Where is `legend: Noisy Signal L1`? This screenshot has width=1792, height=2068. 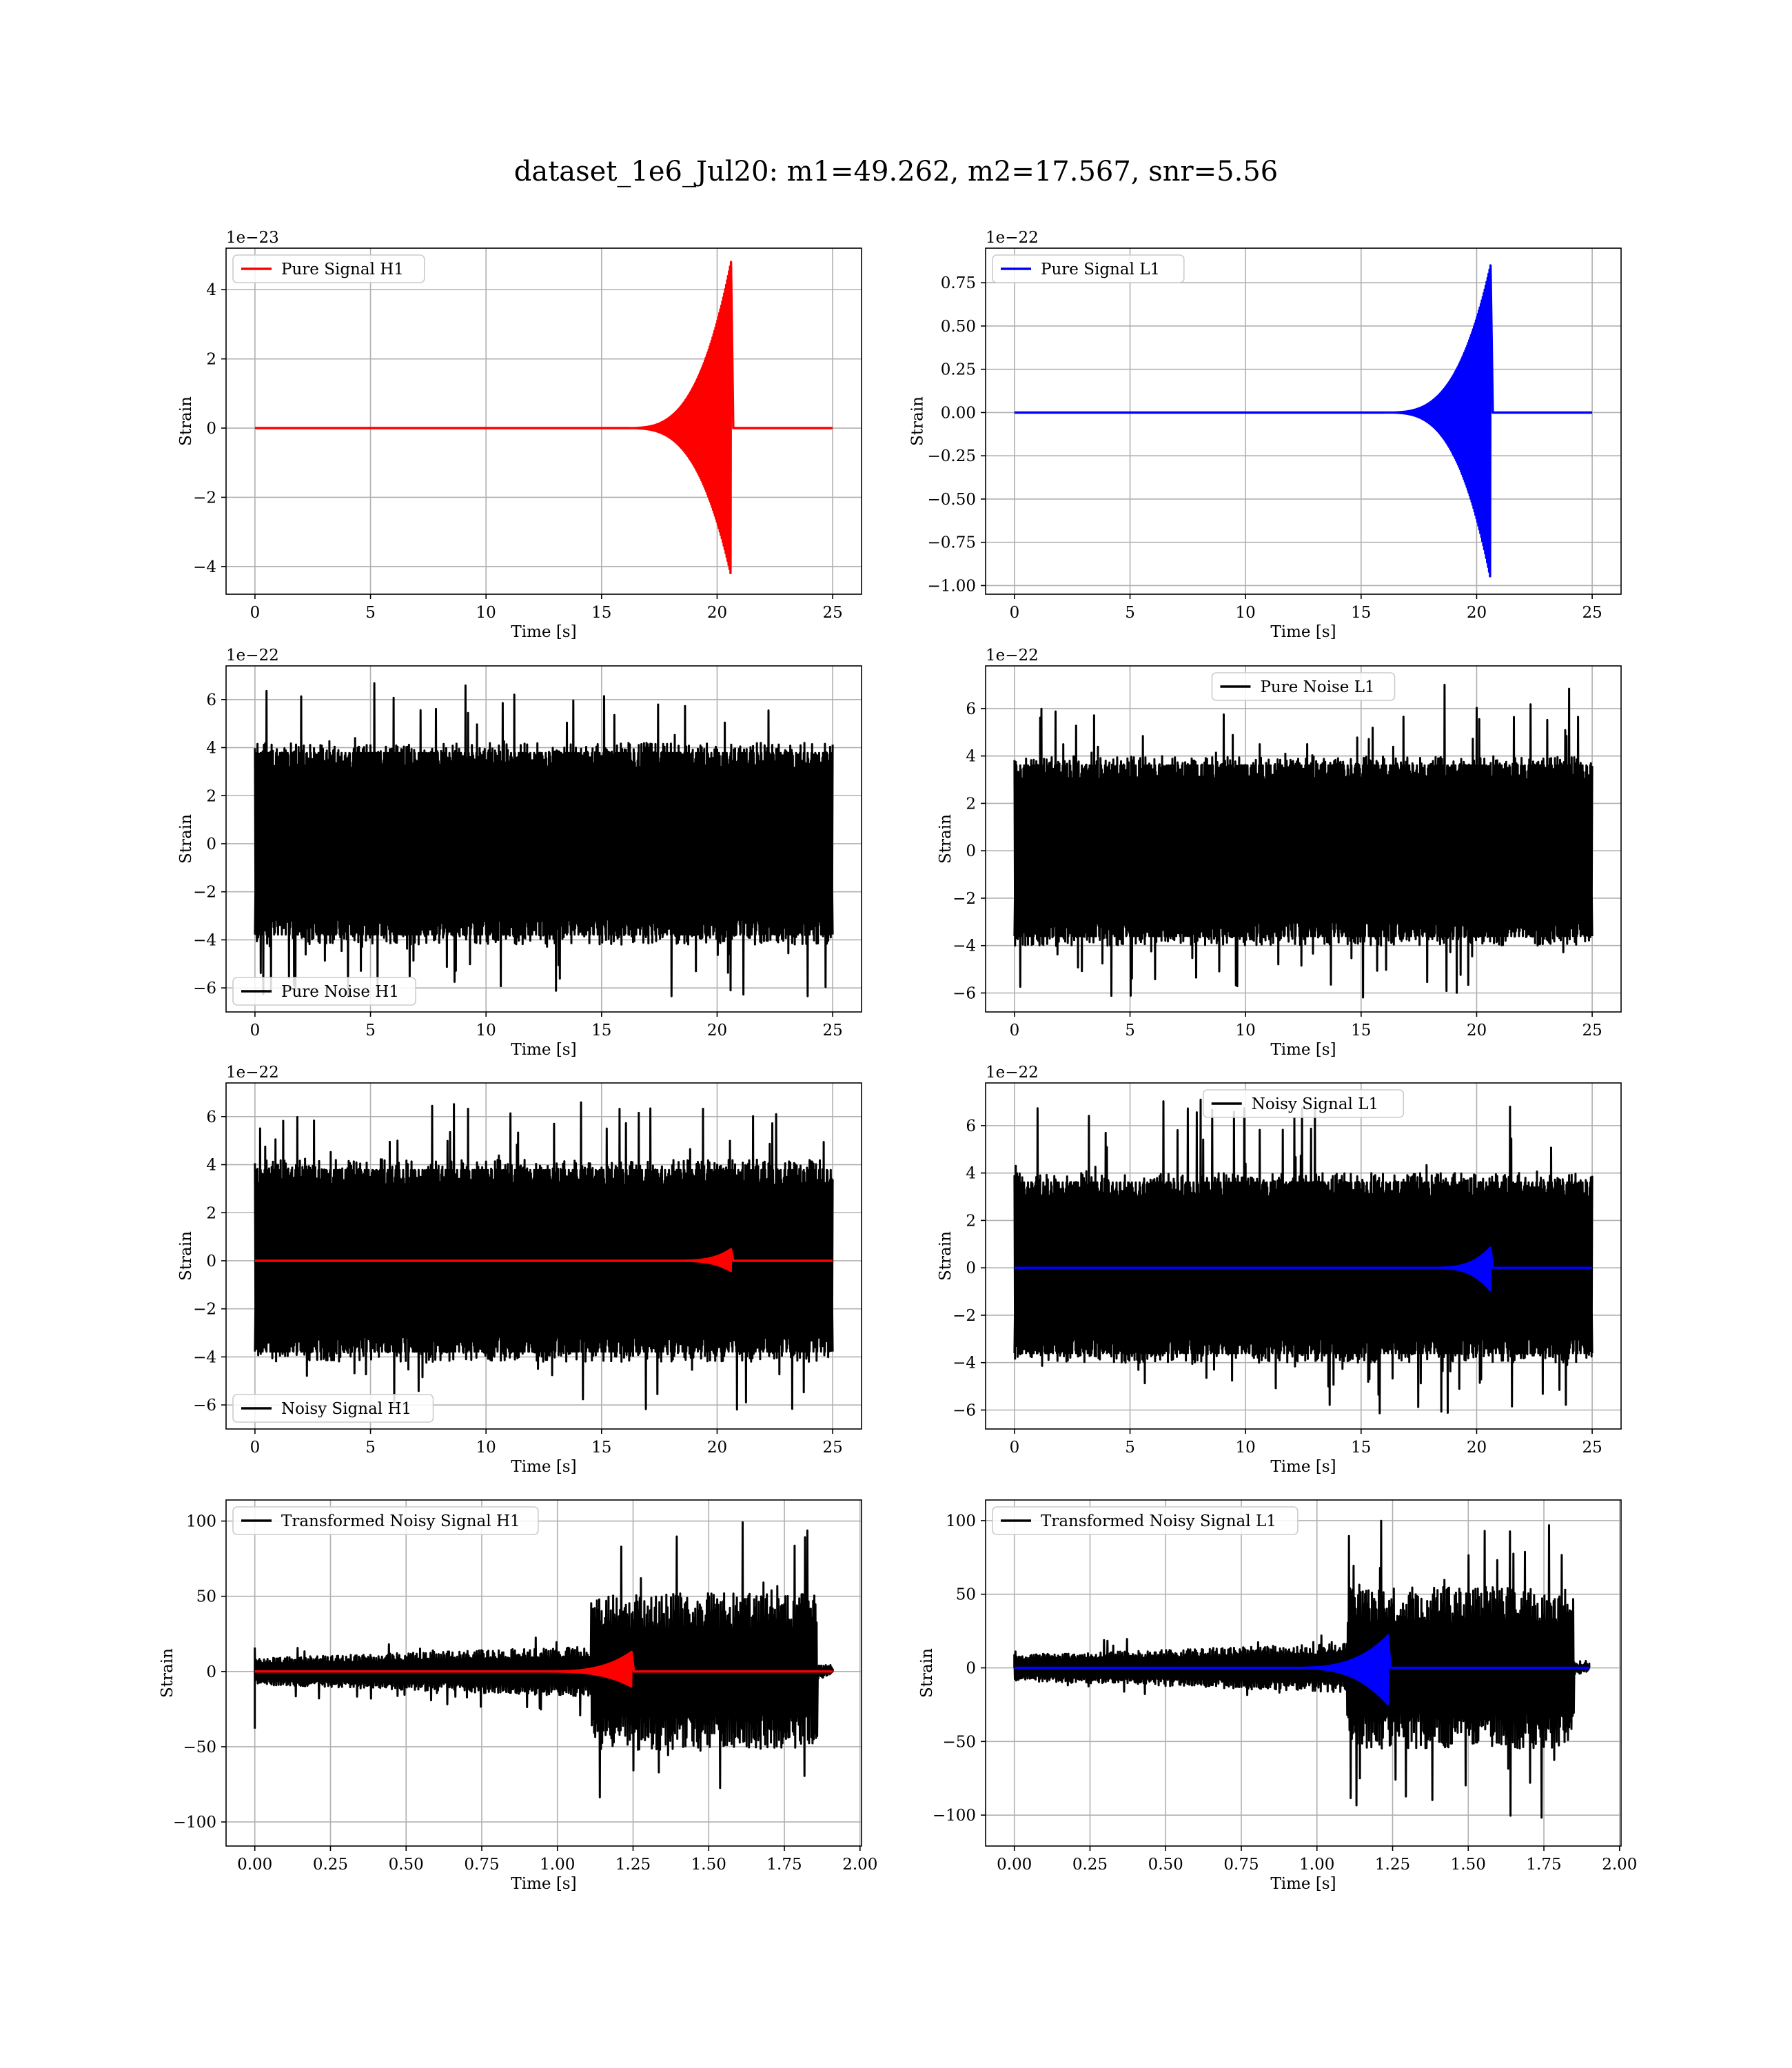
legend: Noisy Signal L1 is located at coordinates (1303, 1103).